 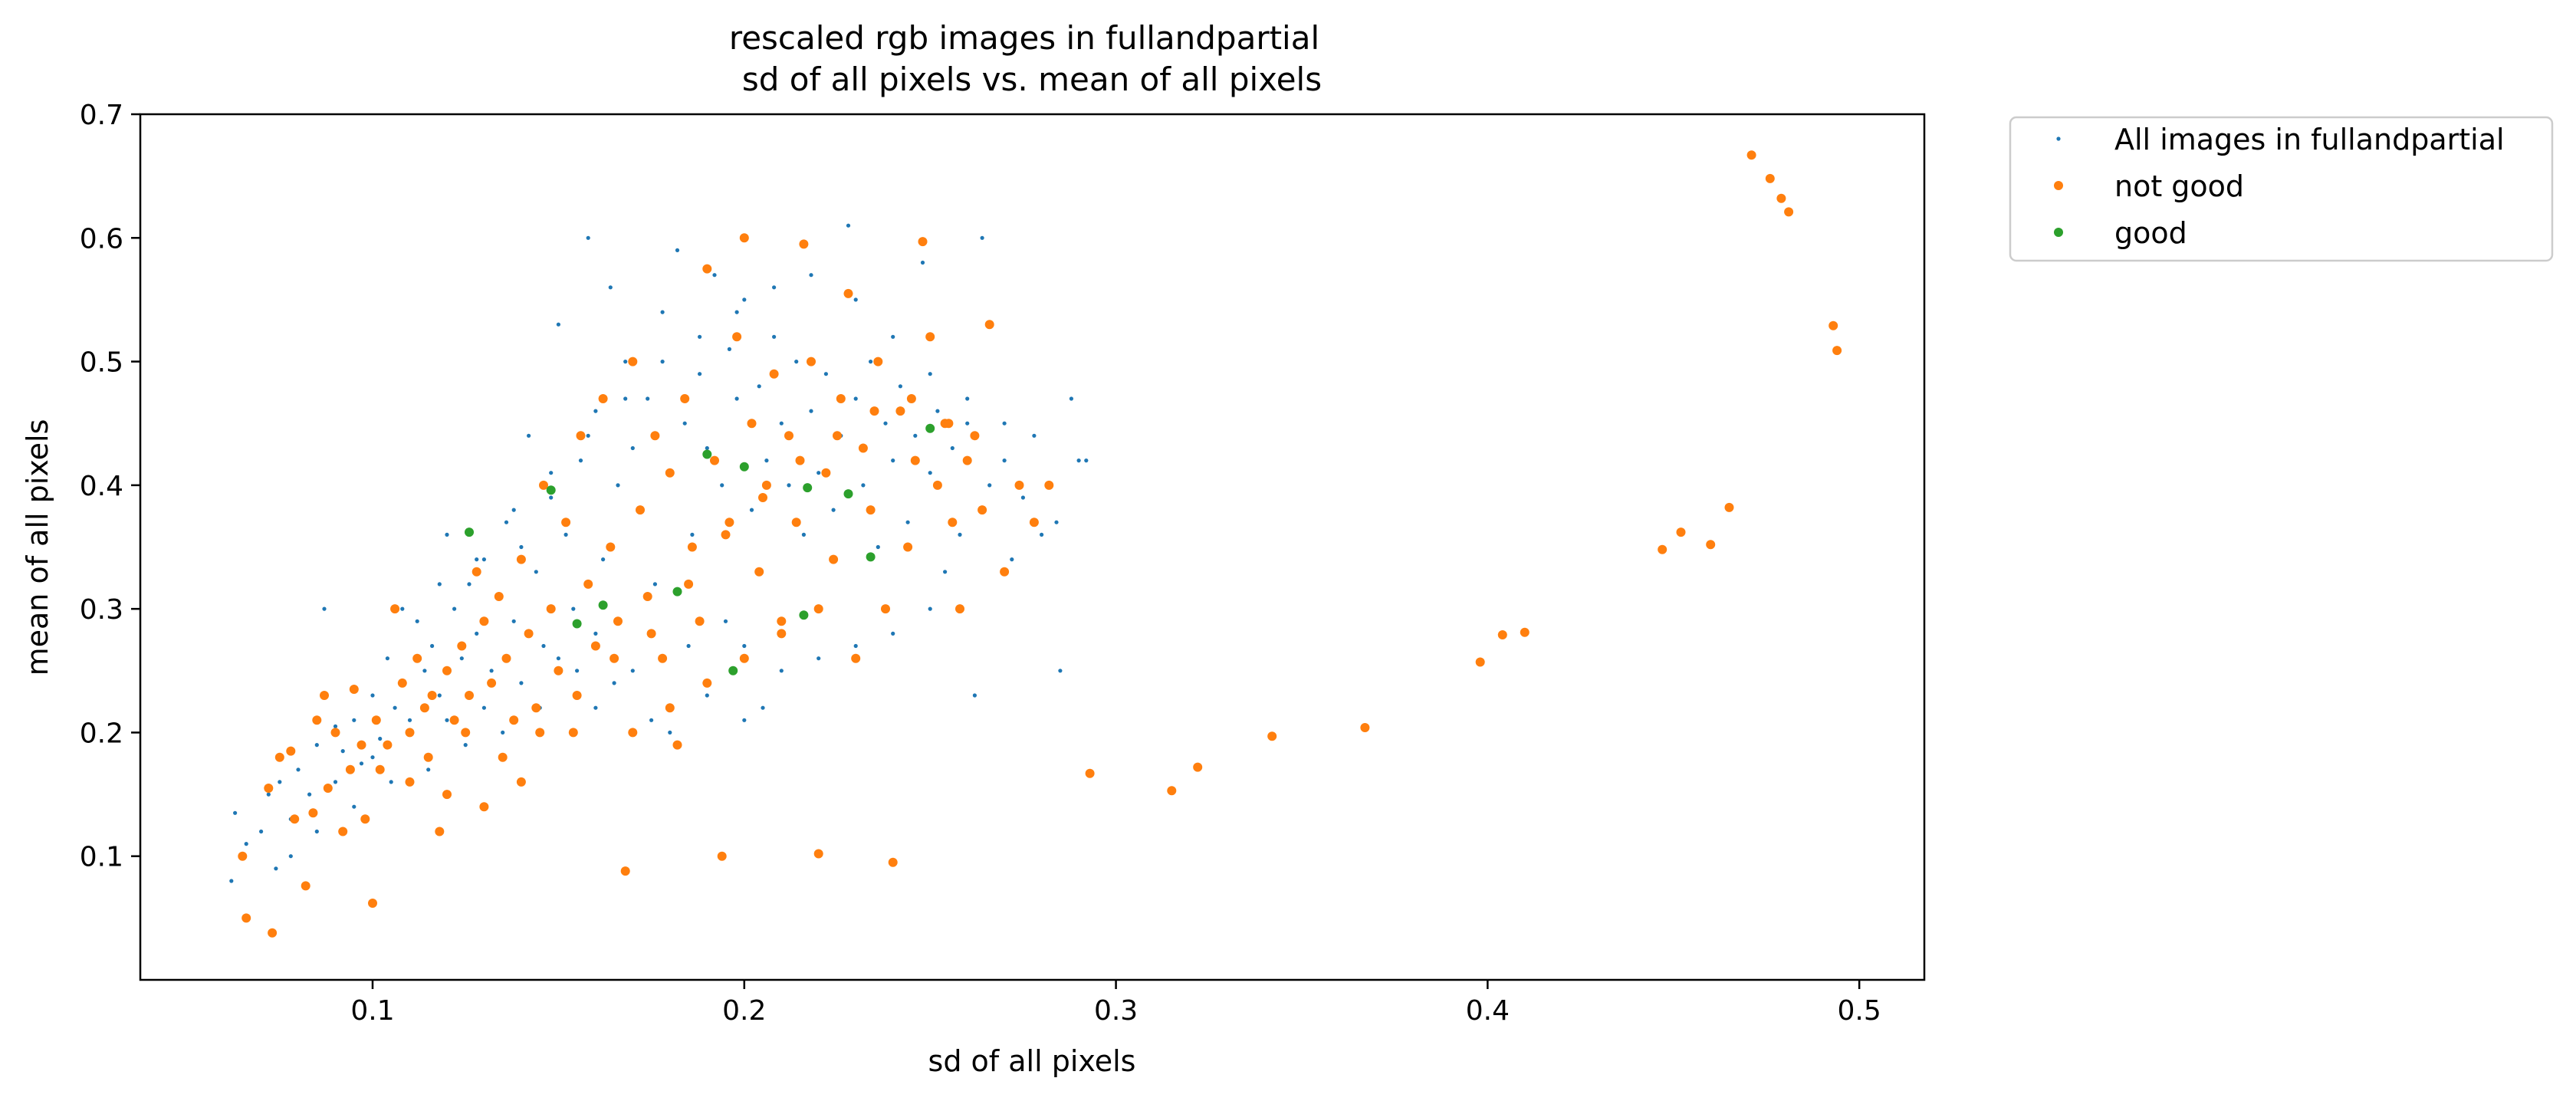 What do you see at coordinates (110, 486) in the screenshot?
I see `y-axis-ticks: 0.1 0.2 0.3 0.4 0.5 0.6 0.7` at bounding box center [110, 486].